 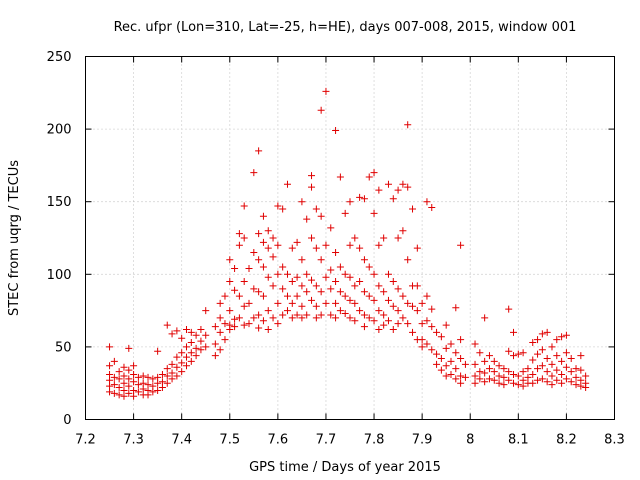 I want to click on y-tick-label: 0, so click(x=67, y=420).